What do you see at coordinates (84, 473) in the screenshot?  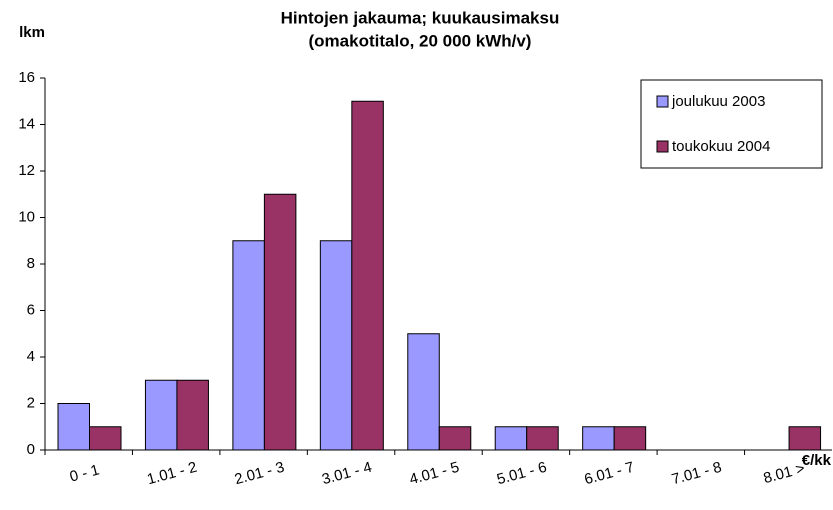 I see `x-tick-label: 0 - 1` at bounding box center [84, 473].